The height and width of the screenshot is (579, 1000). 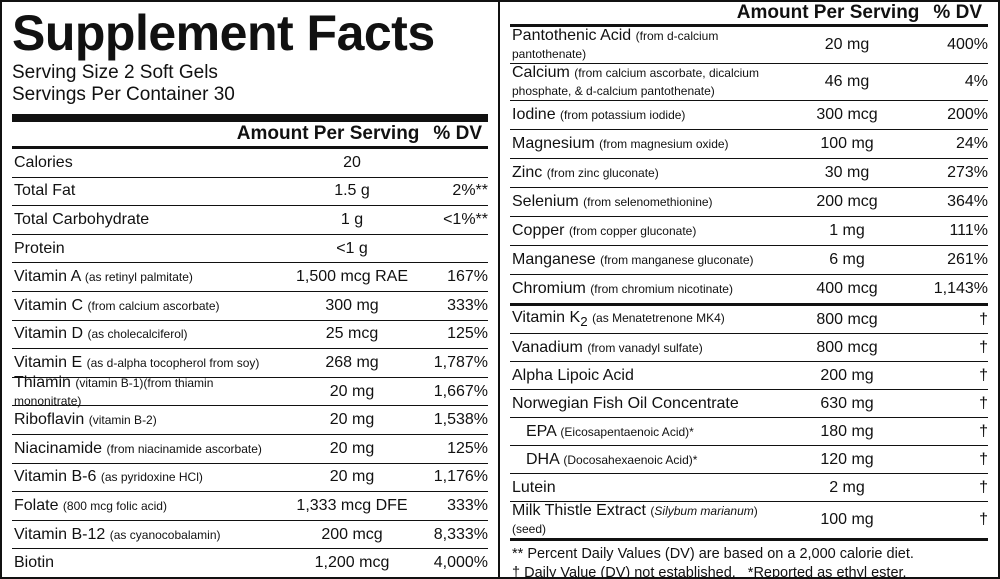 I want to click on header-amount: Amount Per Serving, so click(x=328, y=133).